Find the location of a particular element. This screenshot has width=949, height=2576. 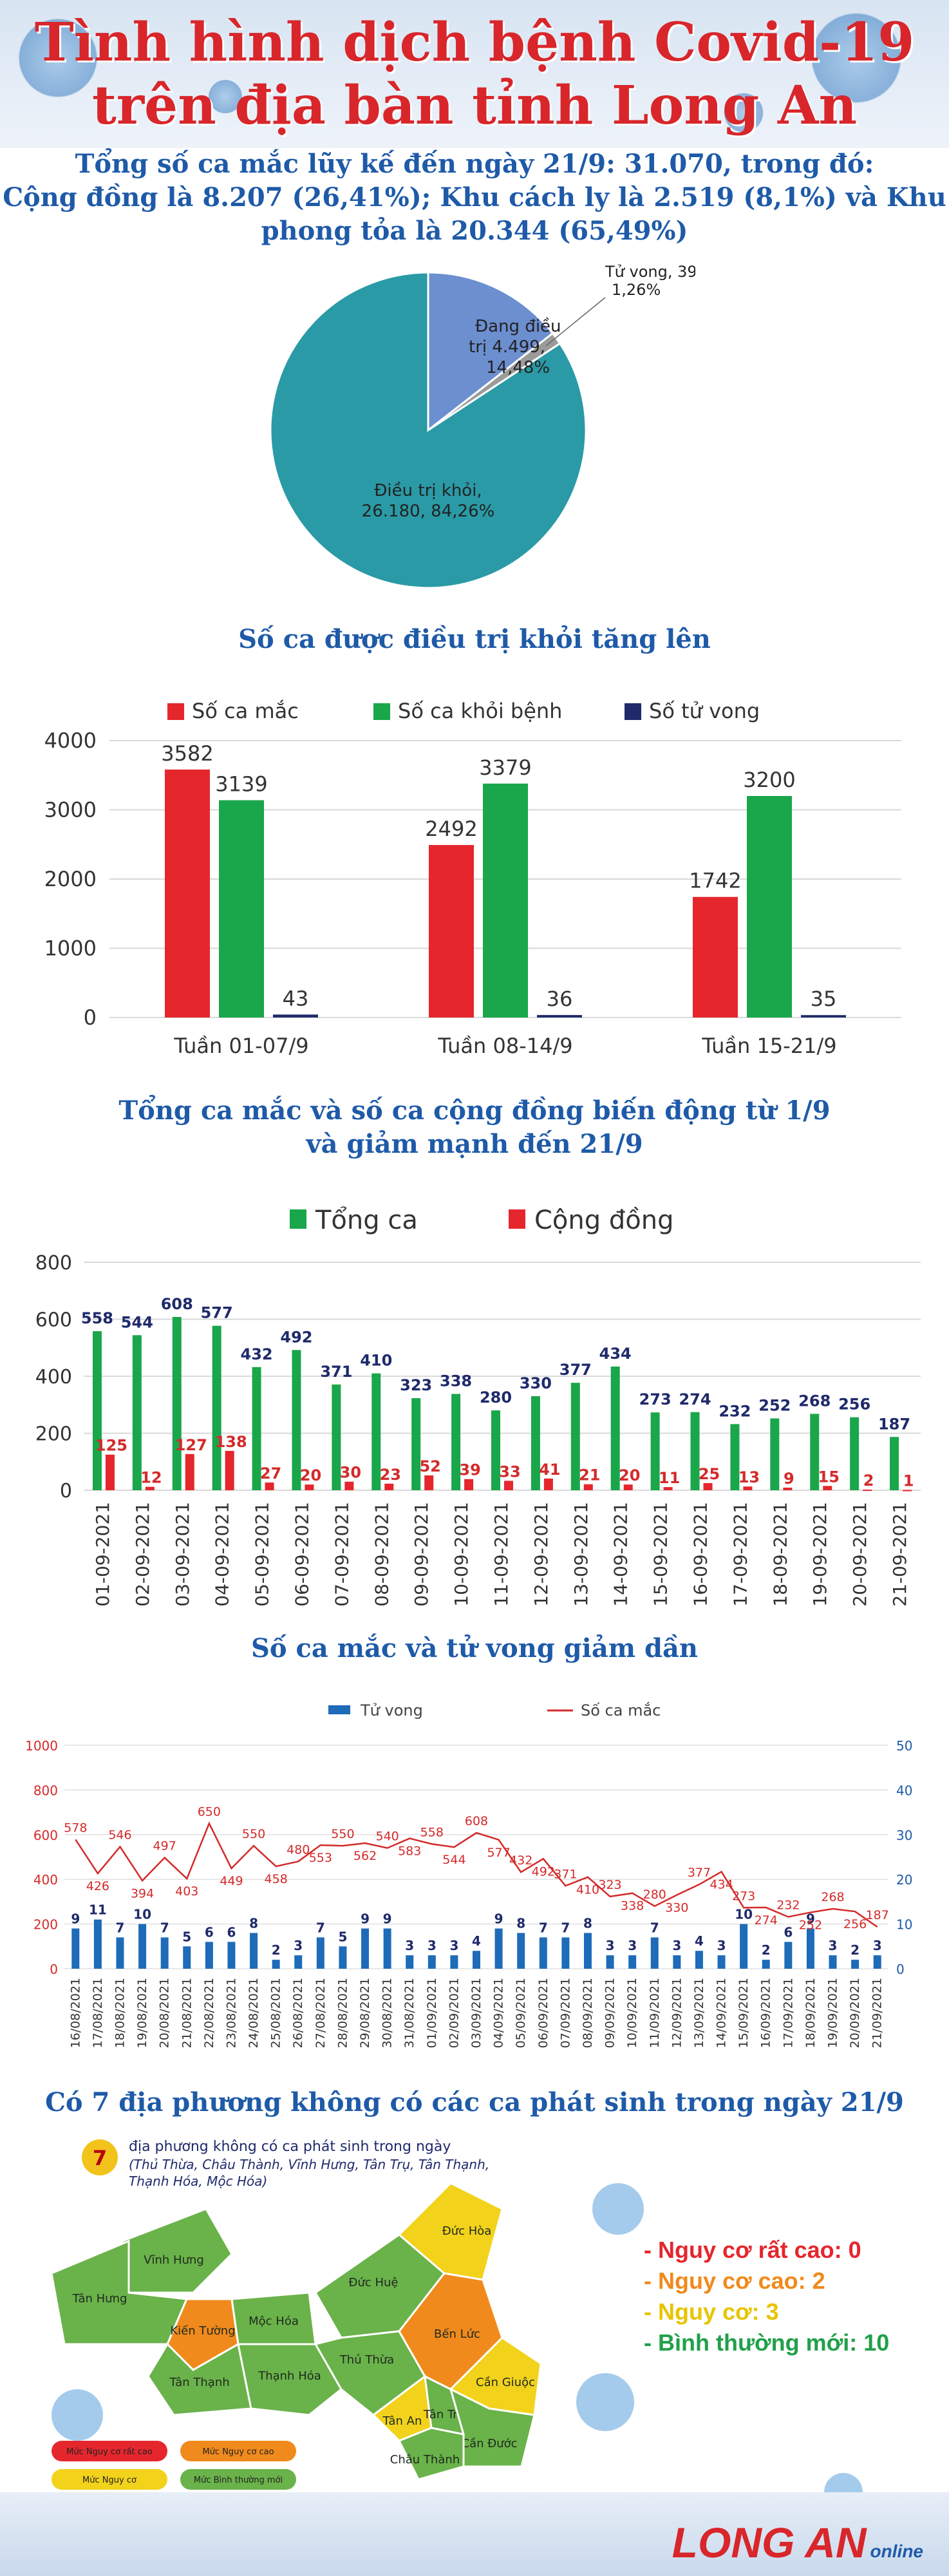

data-label: 449 is located at coordinates (231, 1881).